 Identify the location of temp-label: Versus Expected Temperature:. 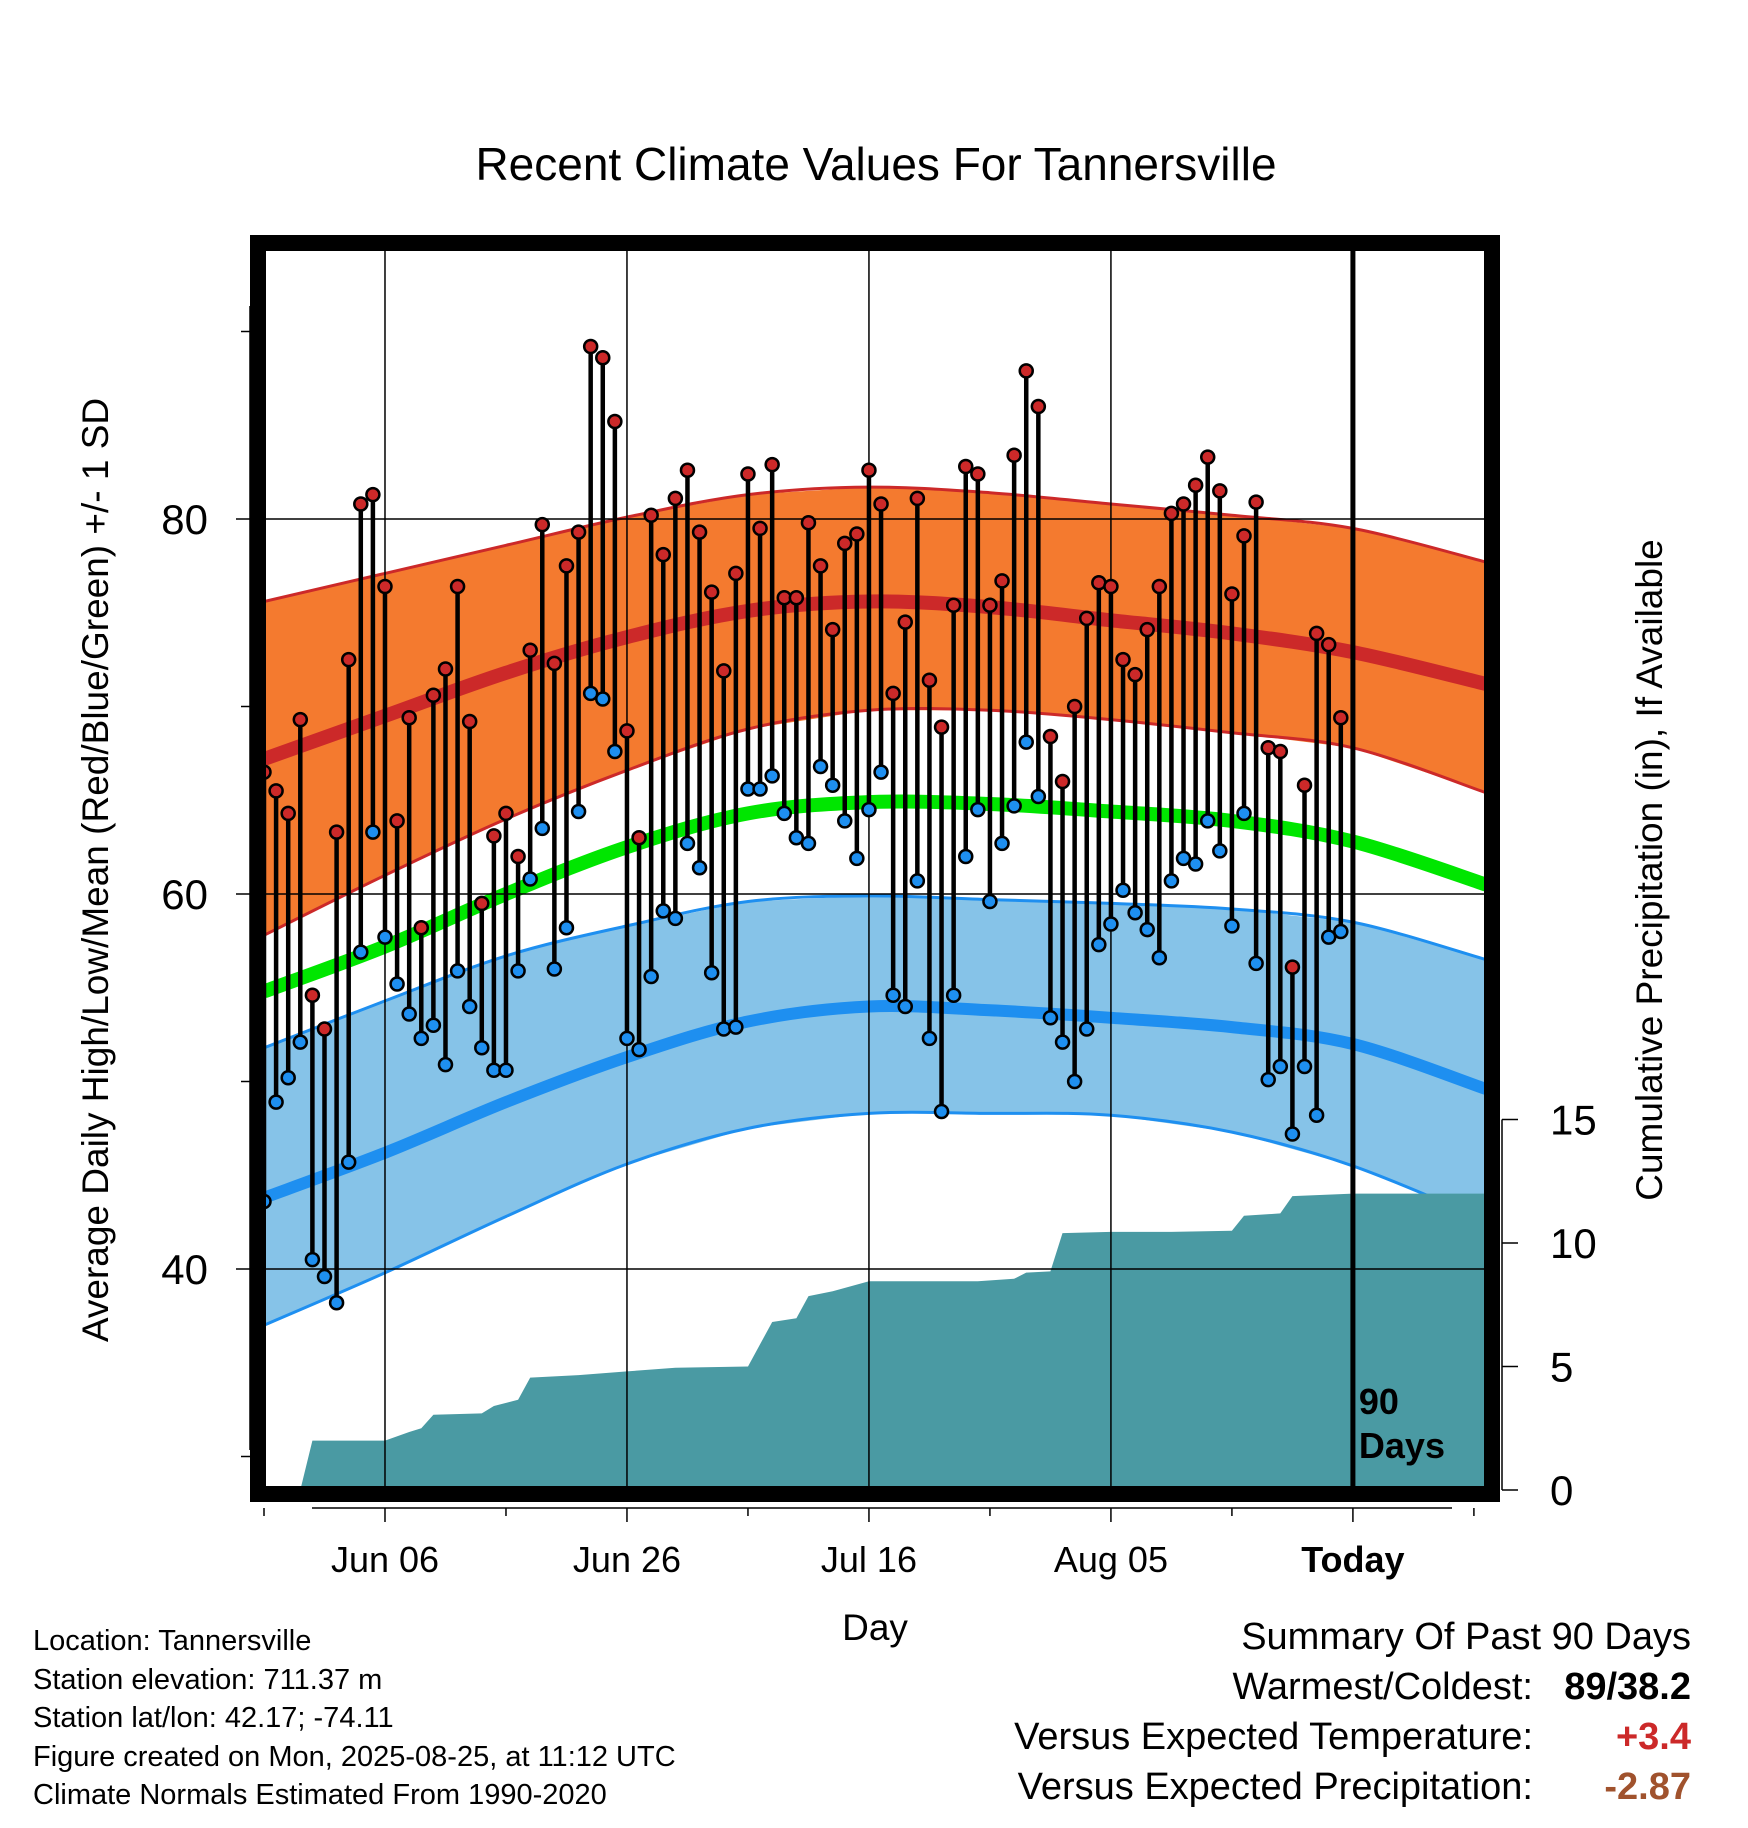
(1273, 1737).